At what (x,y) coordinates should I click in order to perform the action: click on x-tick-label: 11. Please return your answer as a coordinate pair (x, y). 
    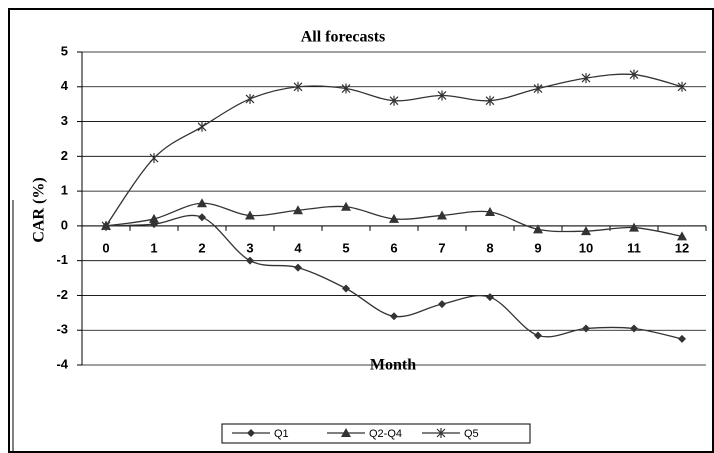
    Looking at the image, I should click on (634, 247).